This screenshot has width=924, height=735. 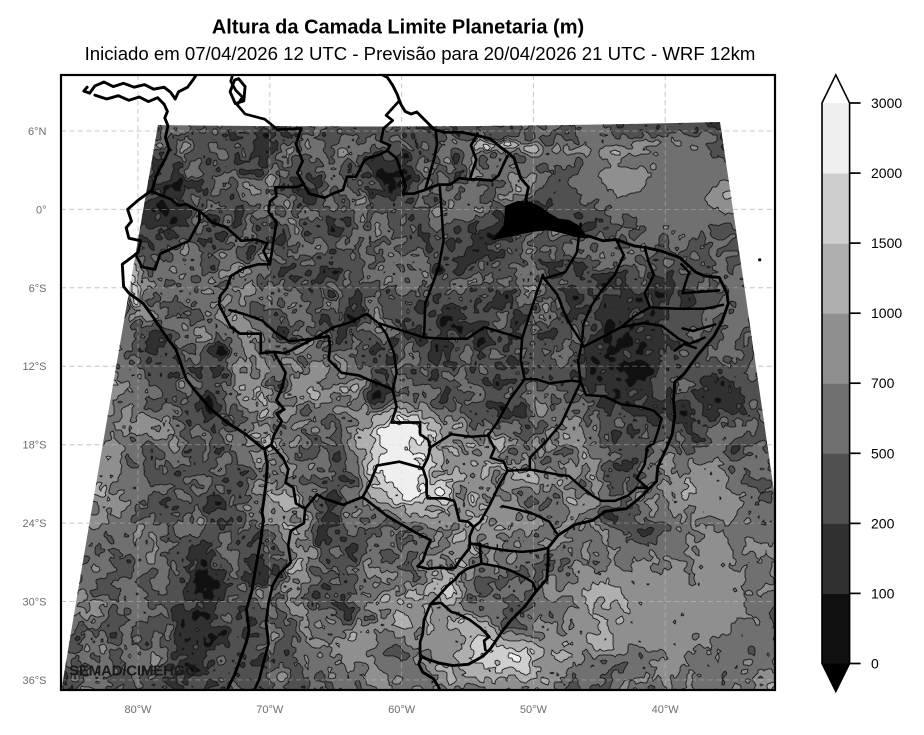 I want to click on svg-text: 60°W, so click(x=402, y=710).